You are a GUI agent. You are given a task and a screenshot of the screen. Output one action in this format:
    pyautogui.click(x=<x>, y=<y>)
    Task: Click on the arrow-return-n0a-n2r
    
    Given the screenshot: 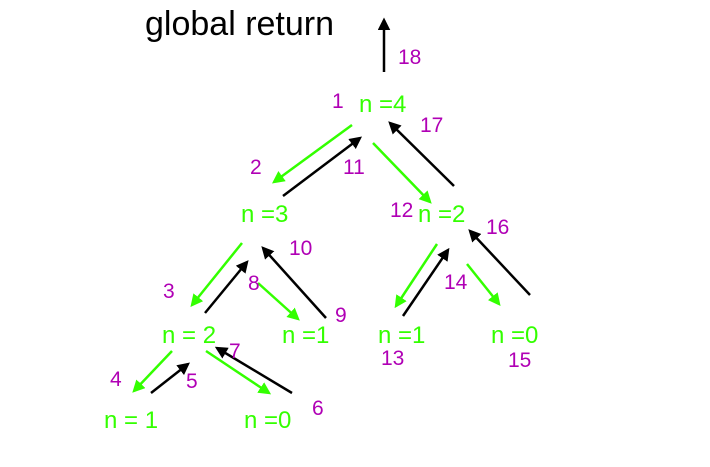 What is the action you would take?
    pyautogui.click(x=499, y=262)
    